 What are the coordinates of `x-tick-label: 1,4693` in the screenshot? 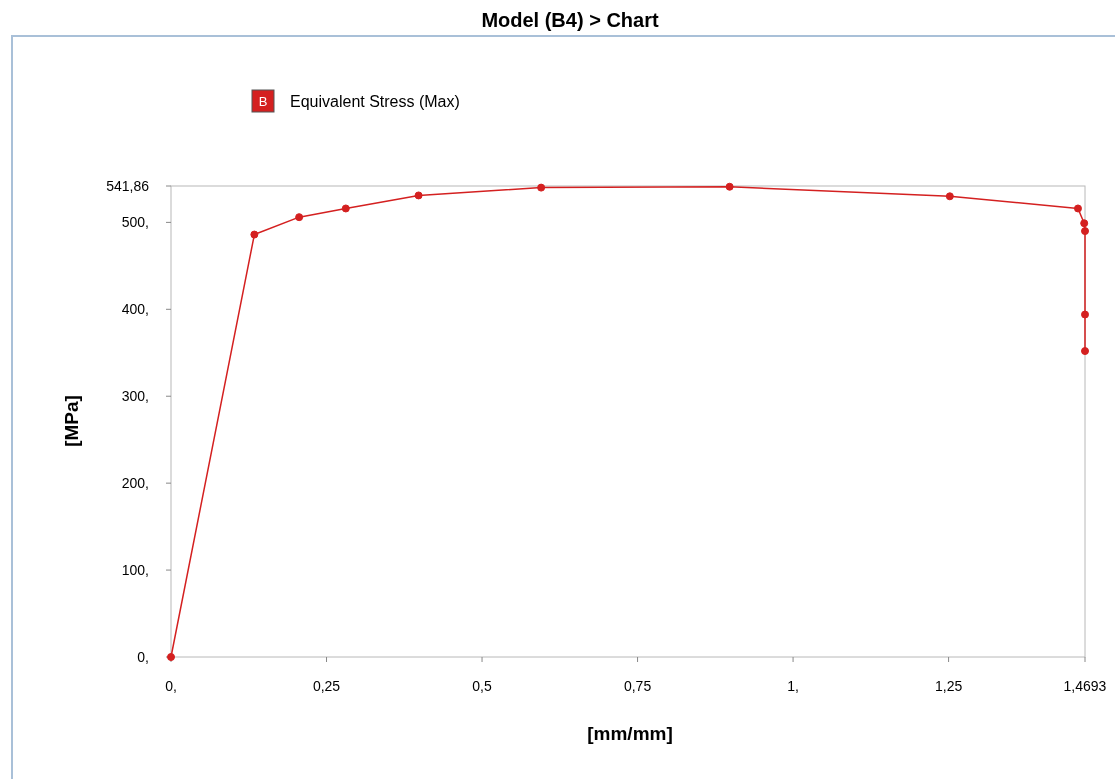 It's located at (1085, 686).